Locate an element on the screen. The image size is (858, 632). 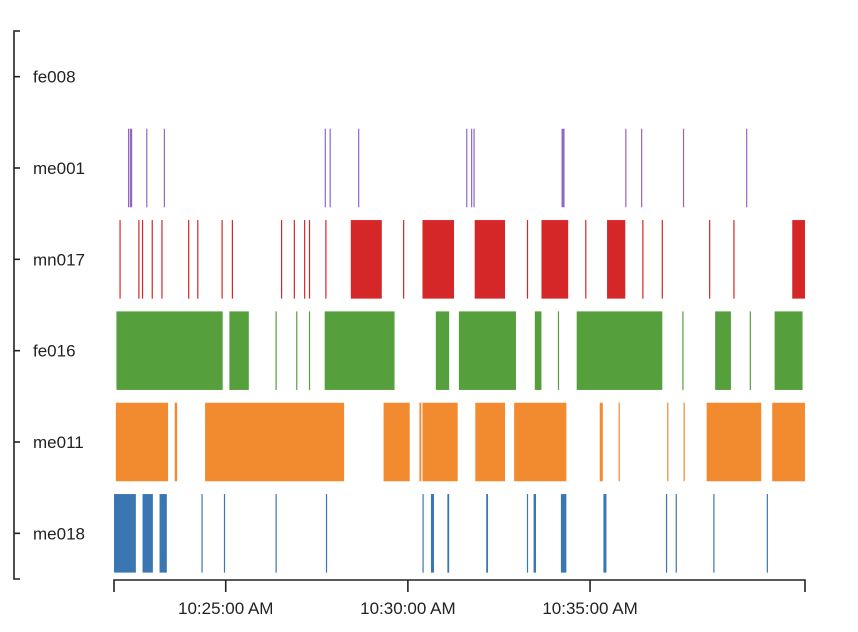
row-me001 is located at coordinates (437, 168).